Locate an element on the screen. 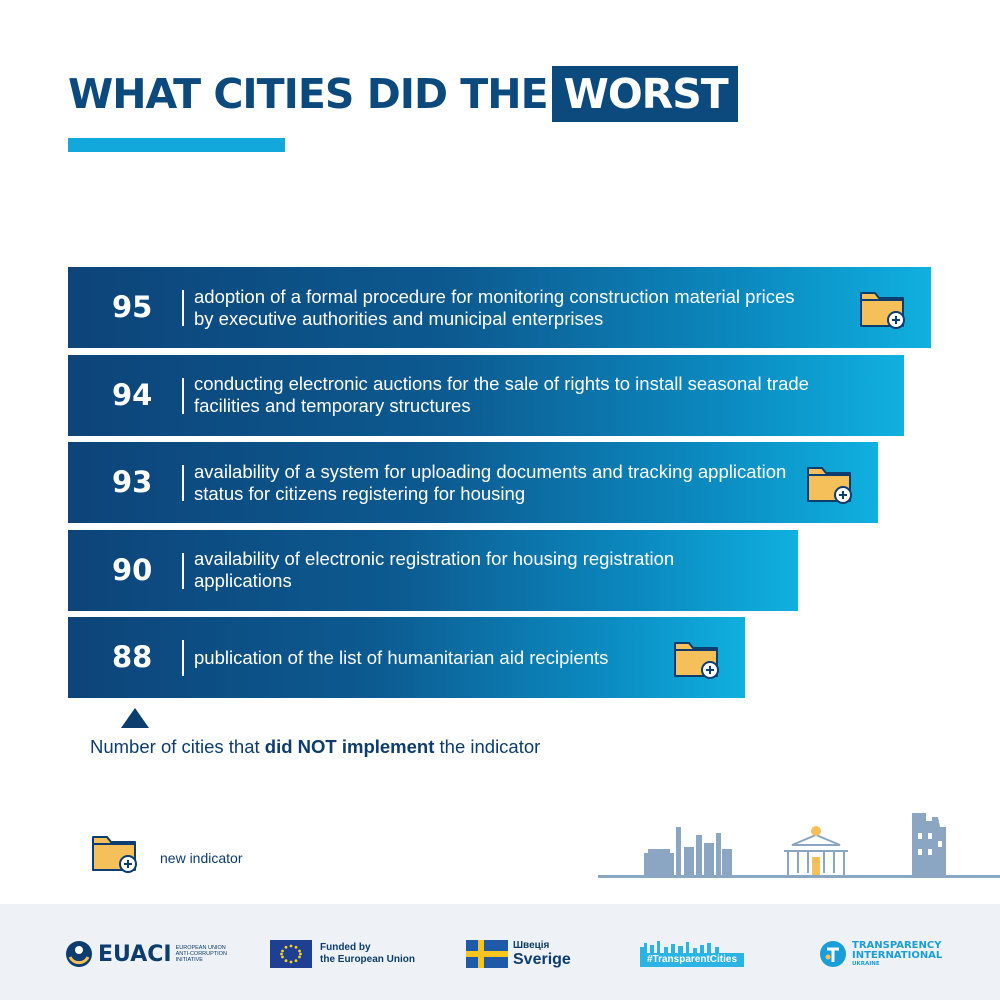 This screenshot has width=1000, height=1000. bar-value: 94 is located at coordinates (132, 394).